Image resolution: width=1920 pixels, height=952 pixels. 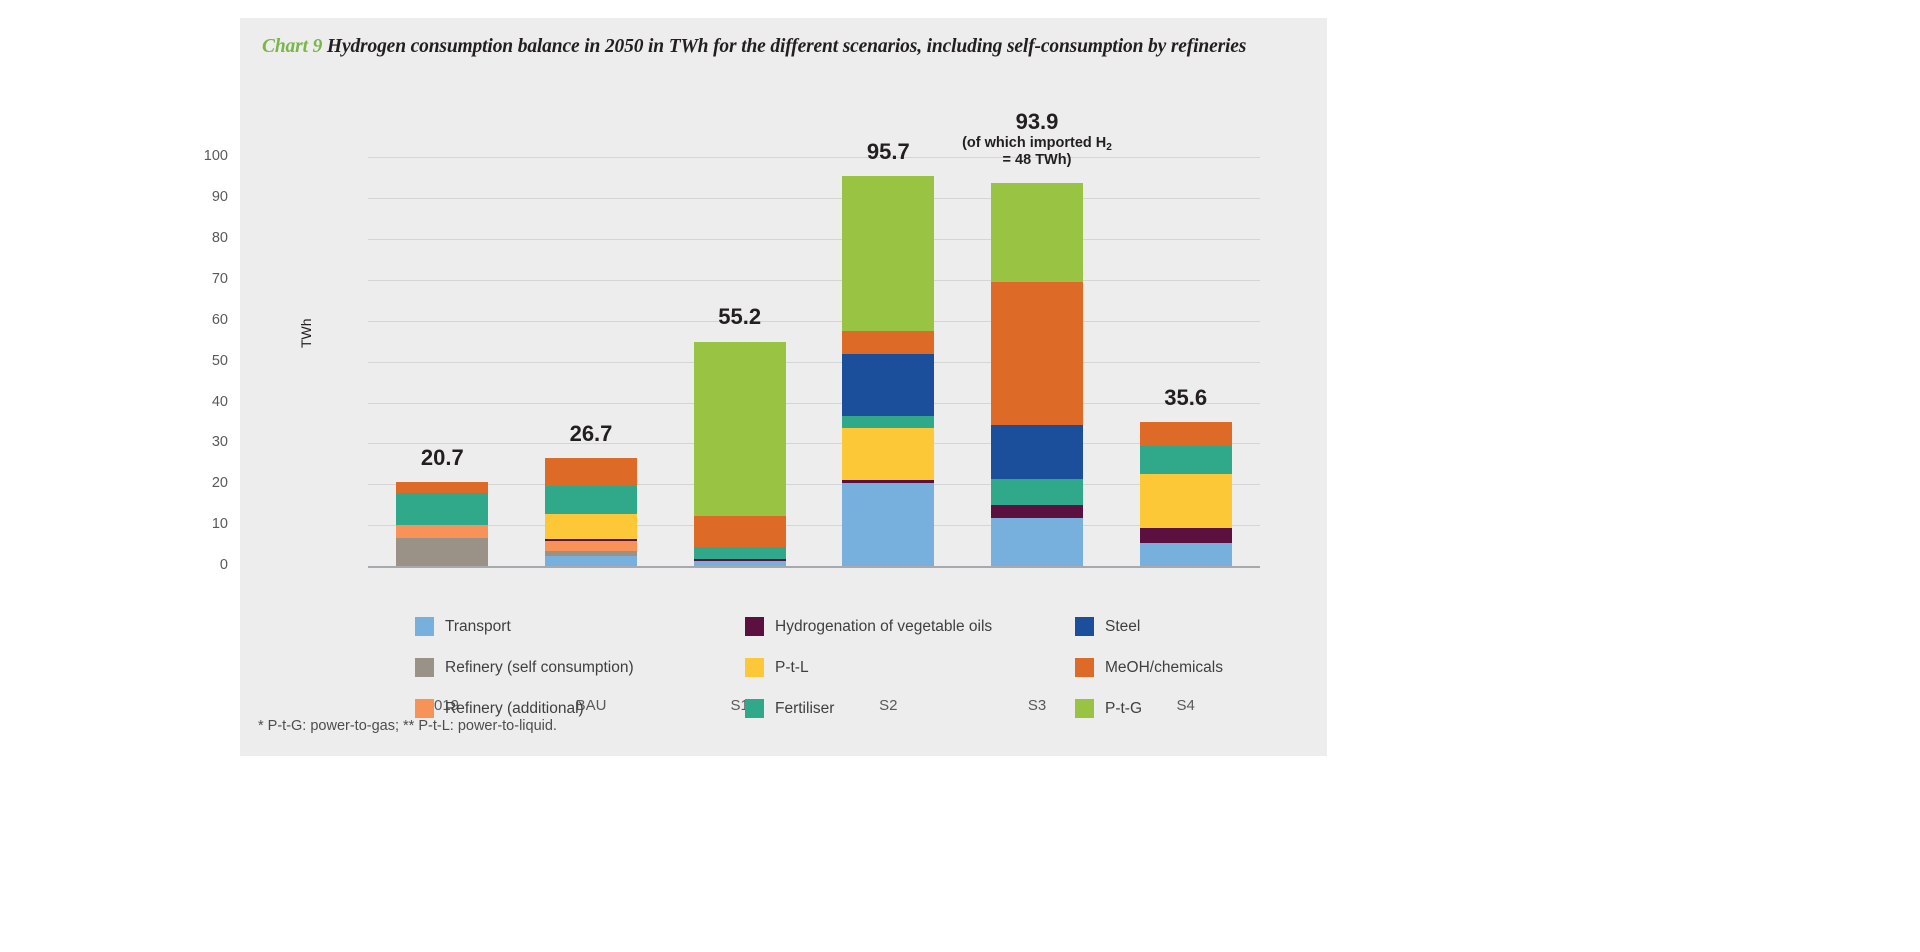 I want to click on legend-item: P-t-L, so click(x=868, y=667).